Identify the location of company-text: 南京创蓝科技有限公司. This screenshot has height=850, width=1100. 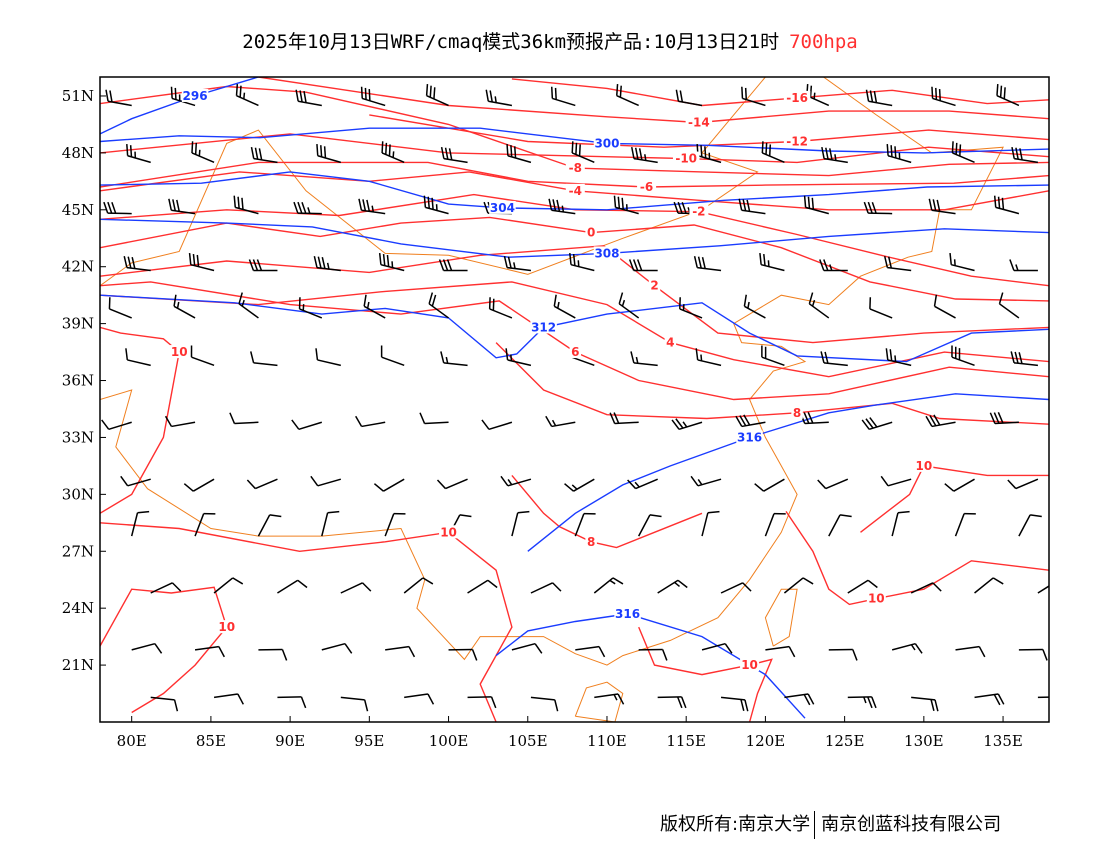
(911, 824).